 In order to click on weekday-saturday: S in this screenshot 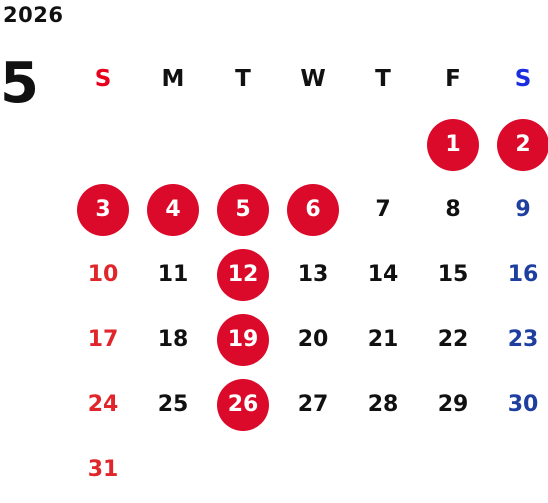, I will do `click(523, 79)`.